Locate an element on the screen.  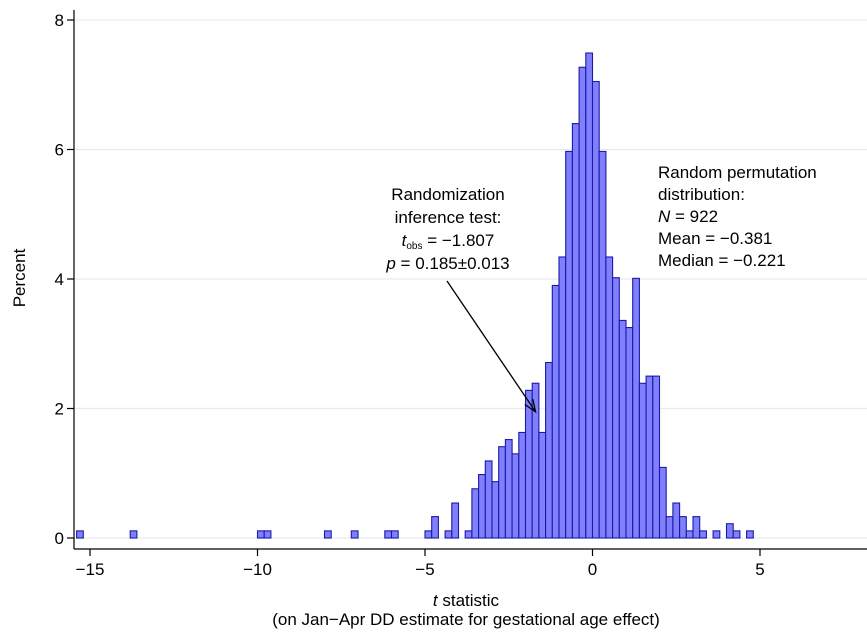
t-value: = −1.807 is located at coordinates (459, 240).